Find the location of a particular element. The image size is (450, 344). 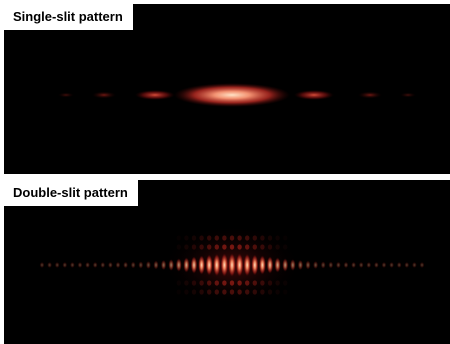

central-maximum is located at coordinates (232, 95).